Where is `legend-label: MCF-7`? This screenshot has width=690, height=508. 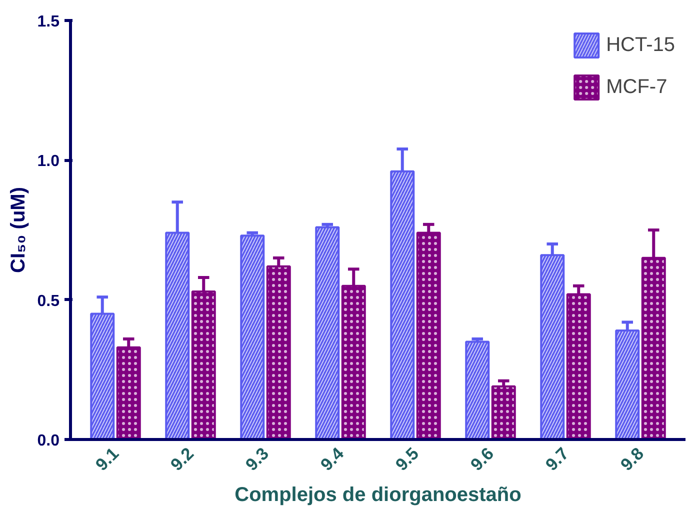
legend-label: MCF-7 is located at coordinates (637, 87).